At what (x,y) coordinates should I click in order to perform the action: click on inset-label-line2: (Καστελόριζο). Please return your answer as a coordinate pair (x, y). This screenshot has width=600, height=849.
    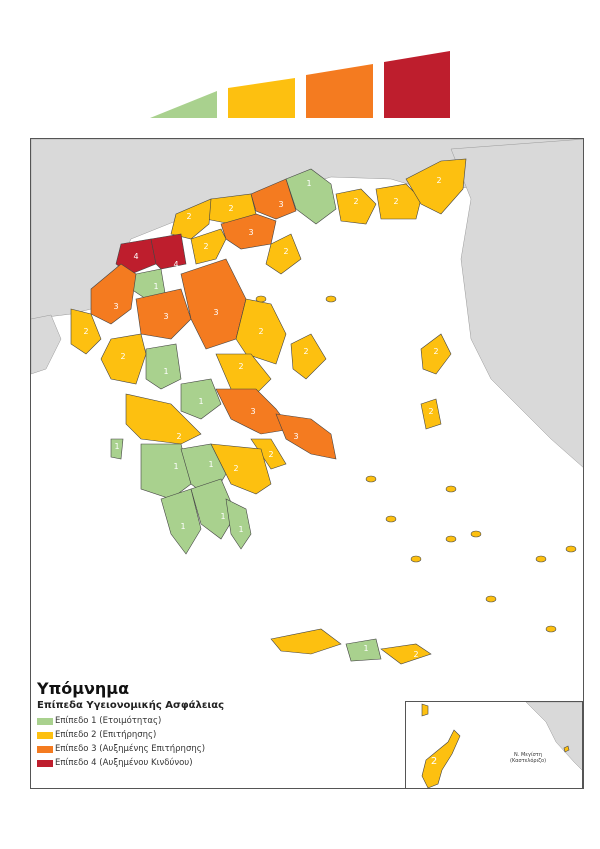
    Looking at the image, I should click on (528, 761).